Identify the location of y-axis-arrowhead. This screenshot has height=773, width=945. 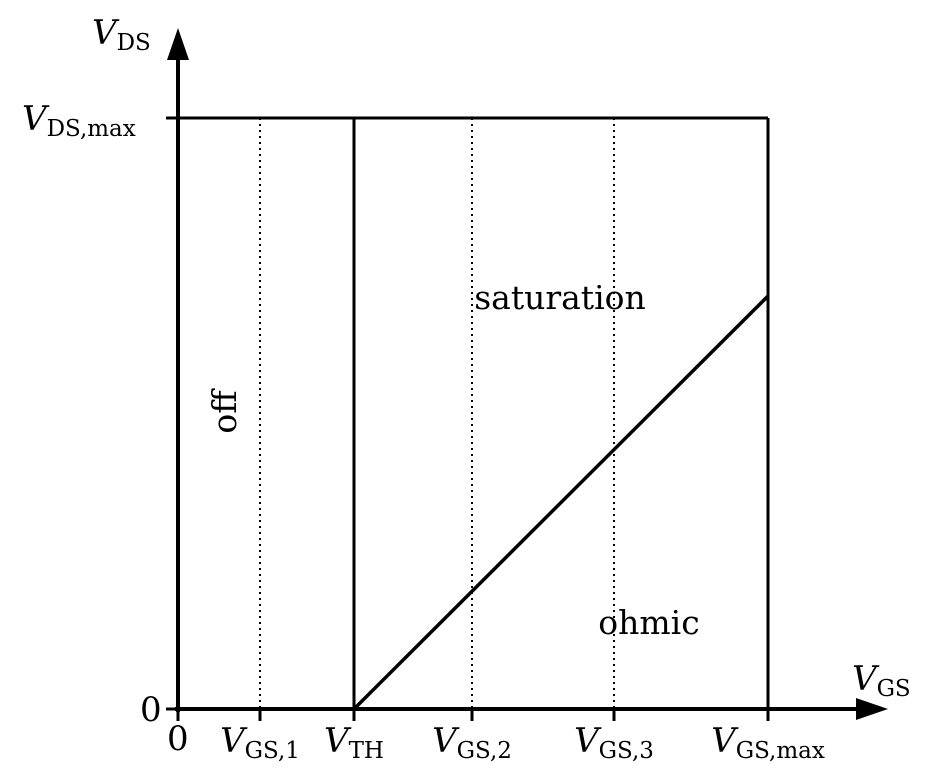
(178, 44).